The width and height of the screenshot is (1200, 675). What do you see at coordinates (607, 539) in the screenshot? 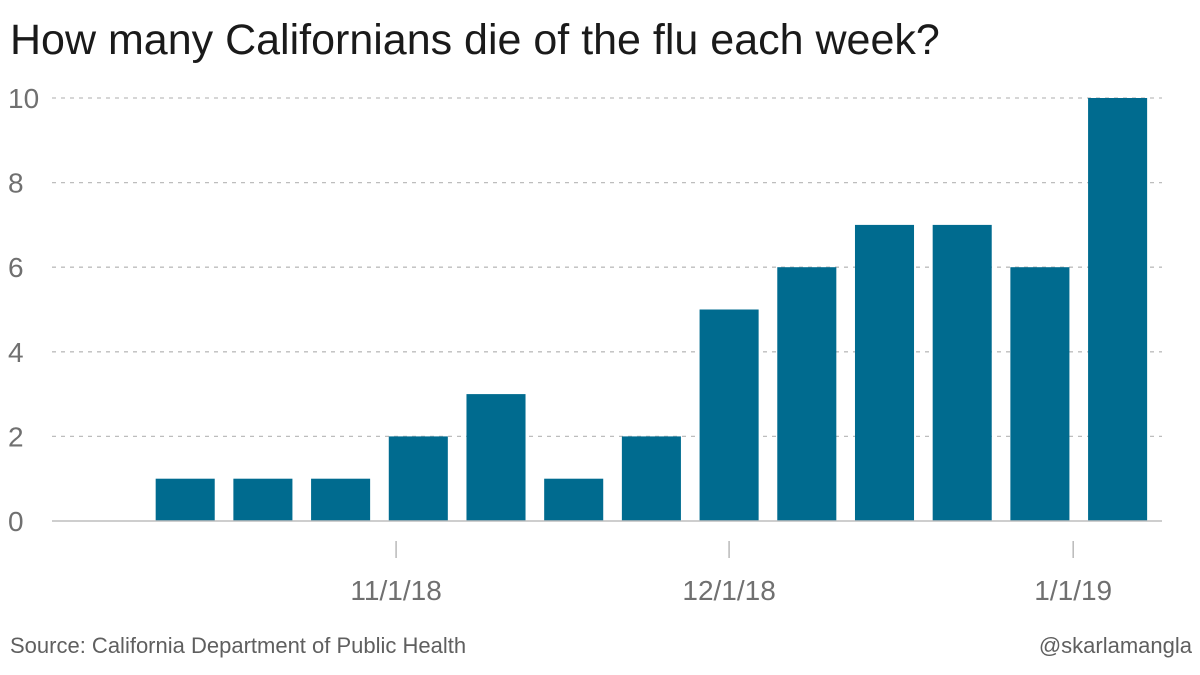
I see `axes` at bounding box center [607, 539].